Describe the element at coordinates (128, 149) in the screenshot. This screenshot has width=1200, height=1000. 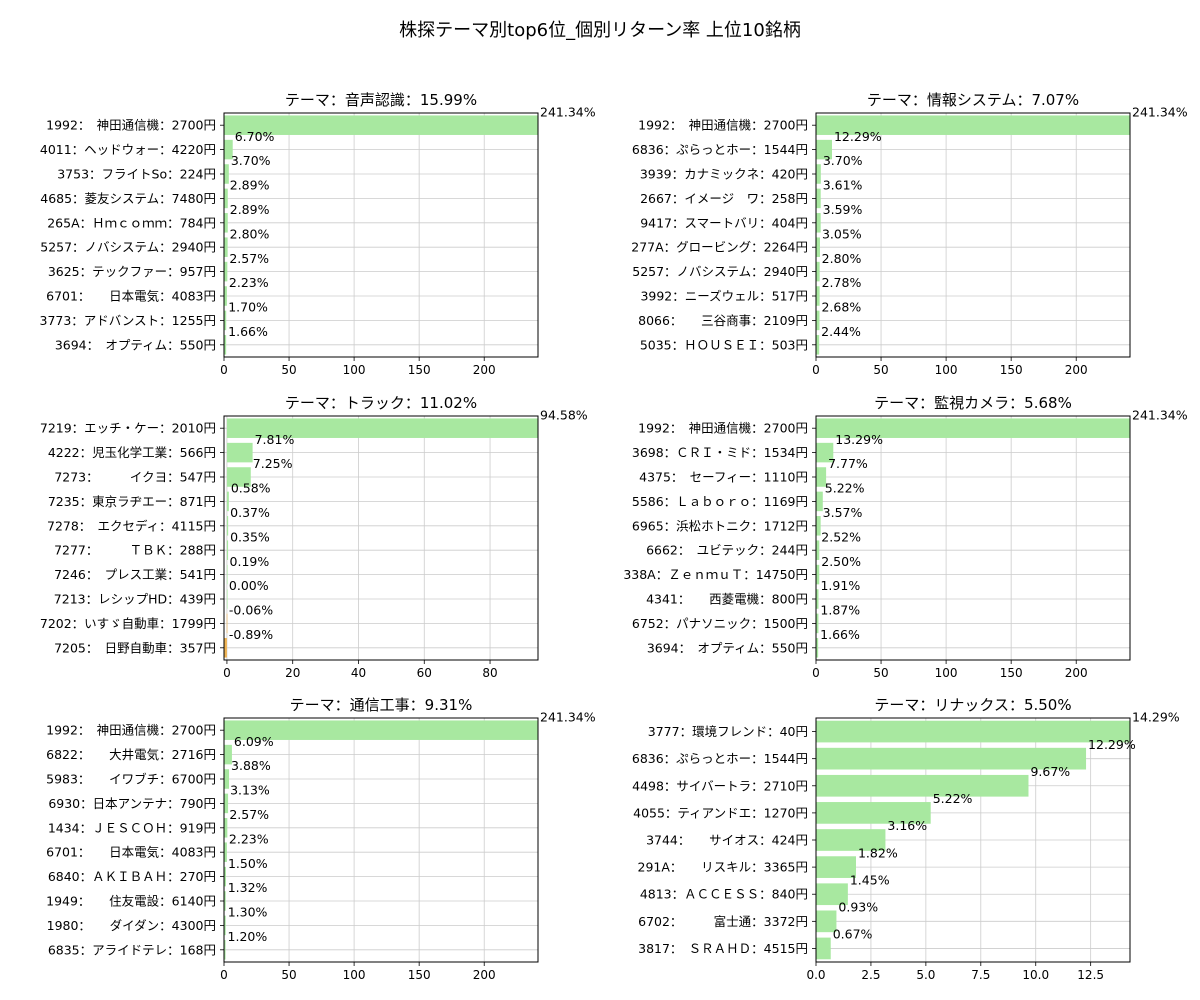
I see `category-label: 4011：ヘッドウォー：4220円` at that location.